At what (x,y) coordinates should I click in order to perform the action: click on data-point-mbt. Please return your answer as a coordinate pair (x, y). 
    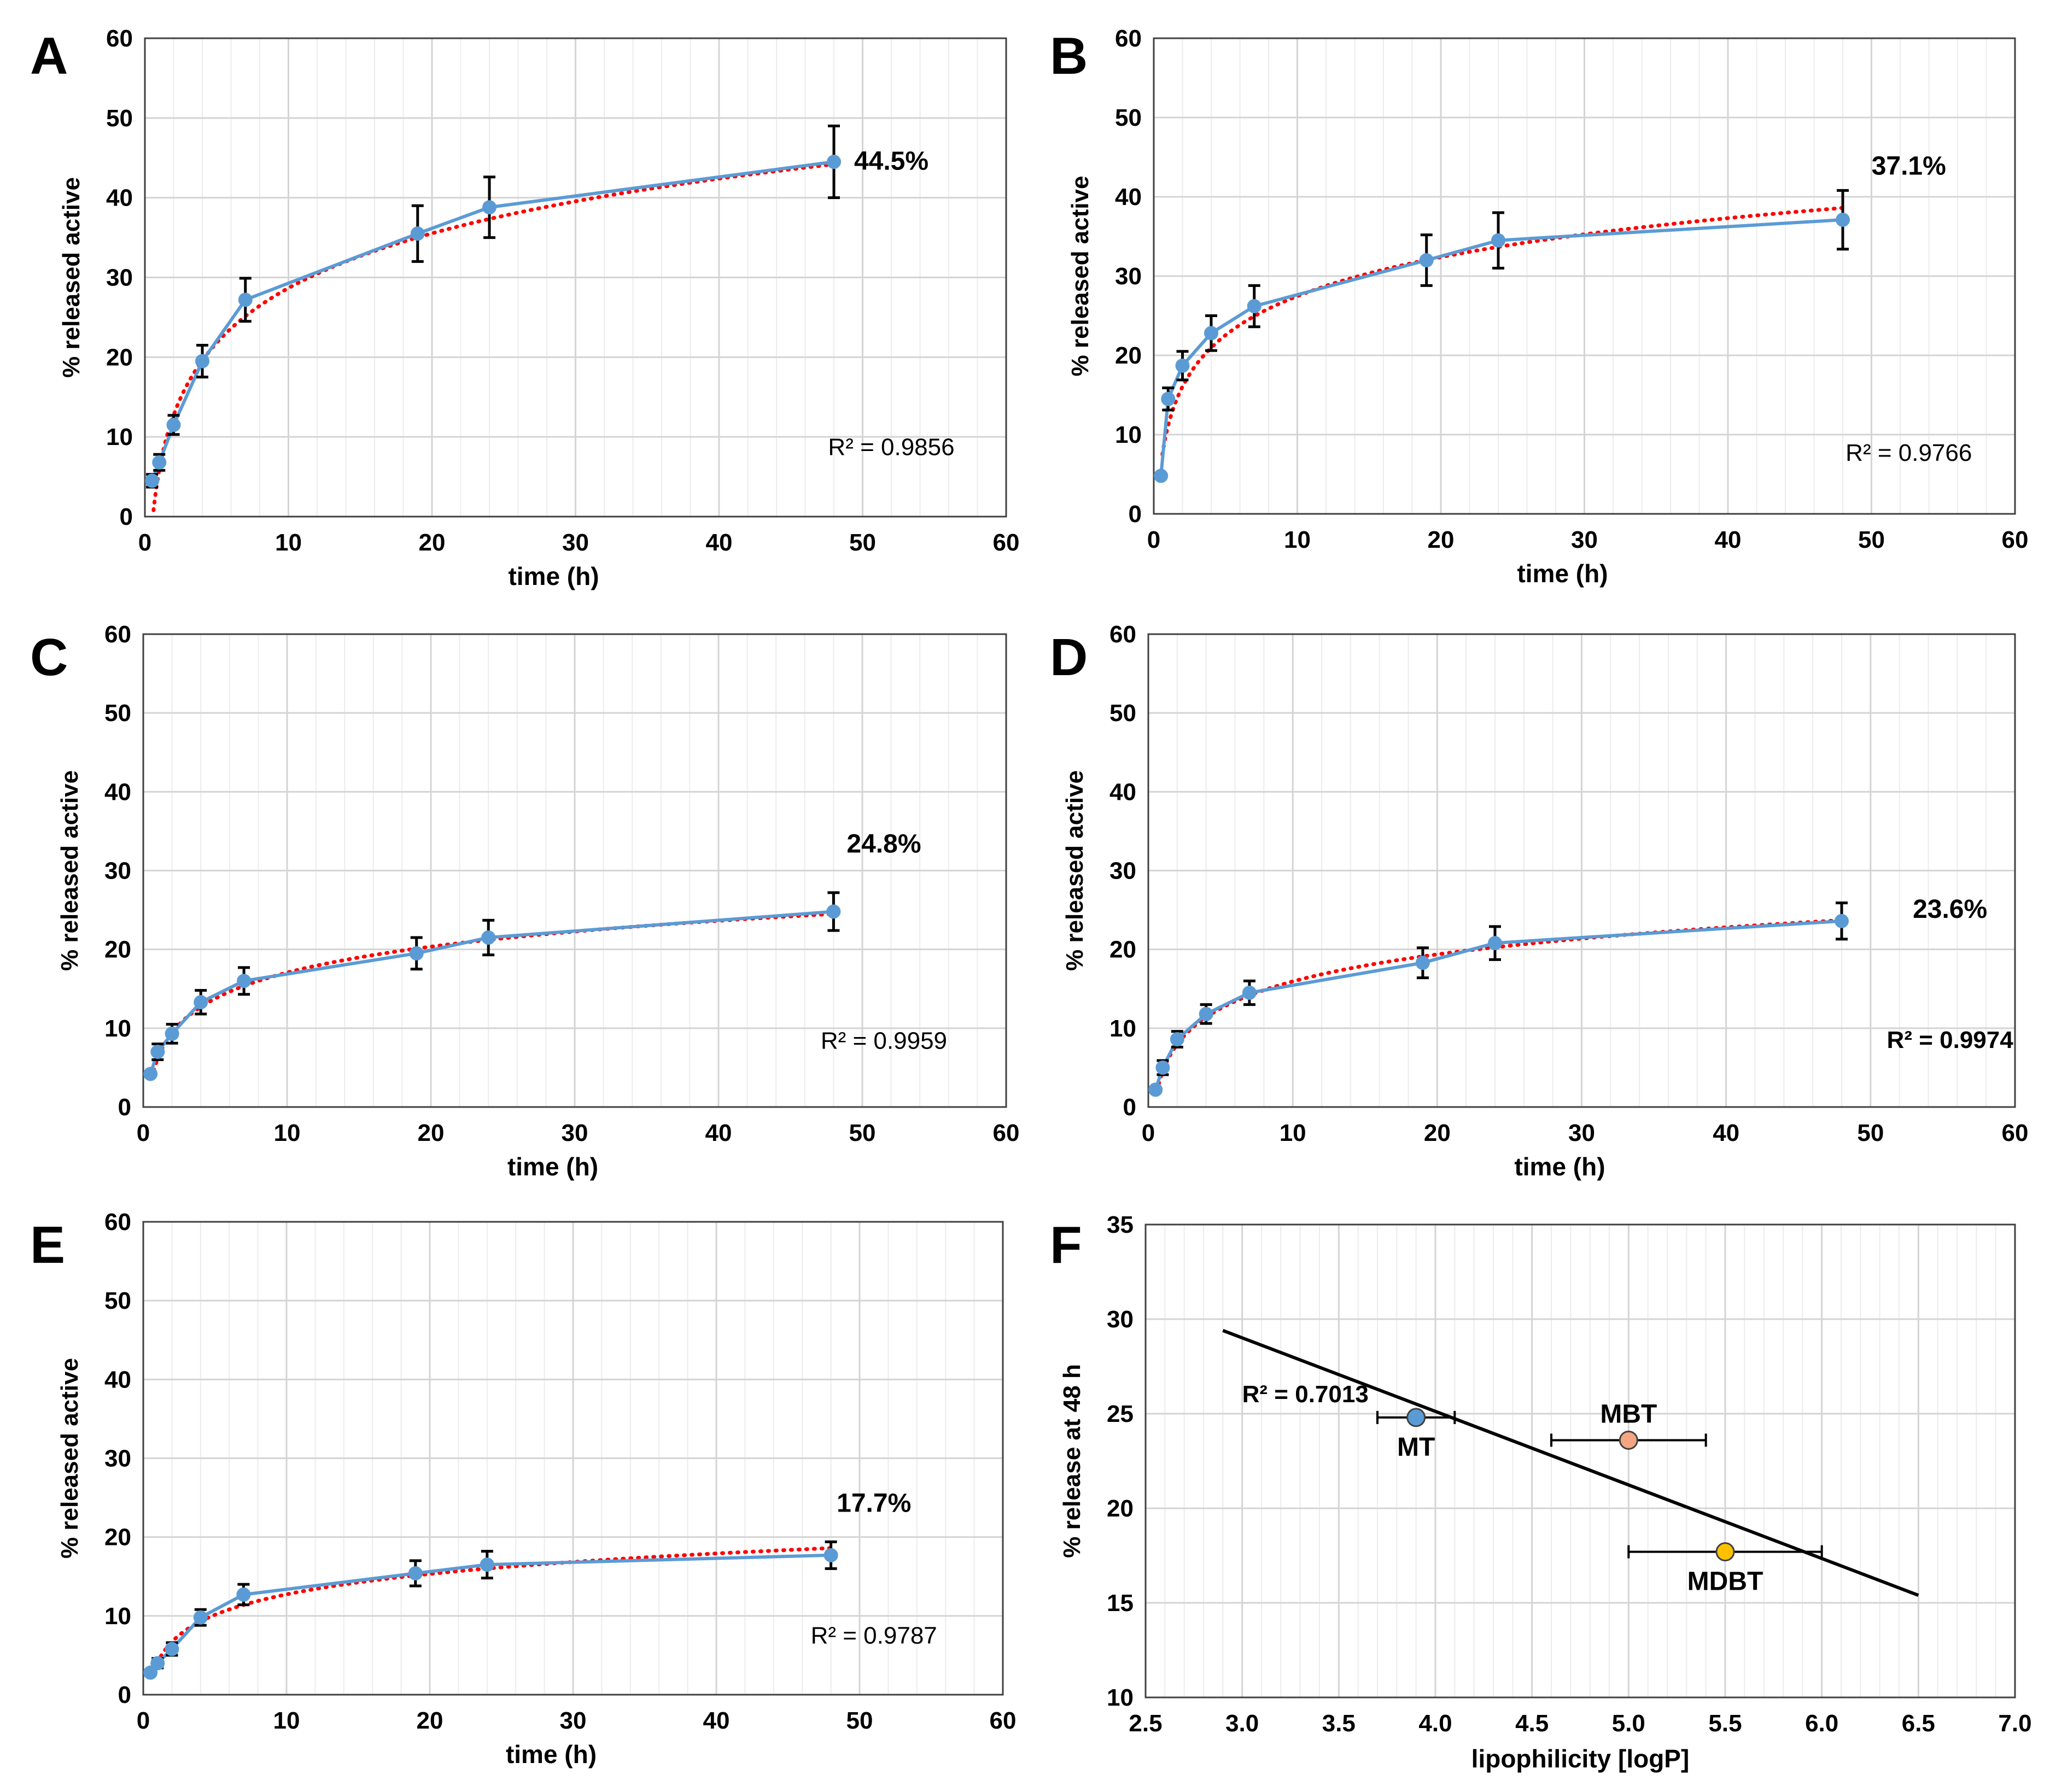
    Looking at the image, I should click on (1628, 1440).